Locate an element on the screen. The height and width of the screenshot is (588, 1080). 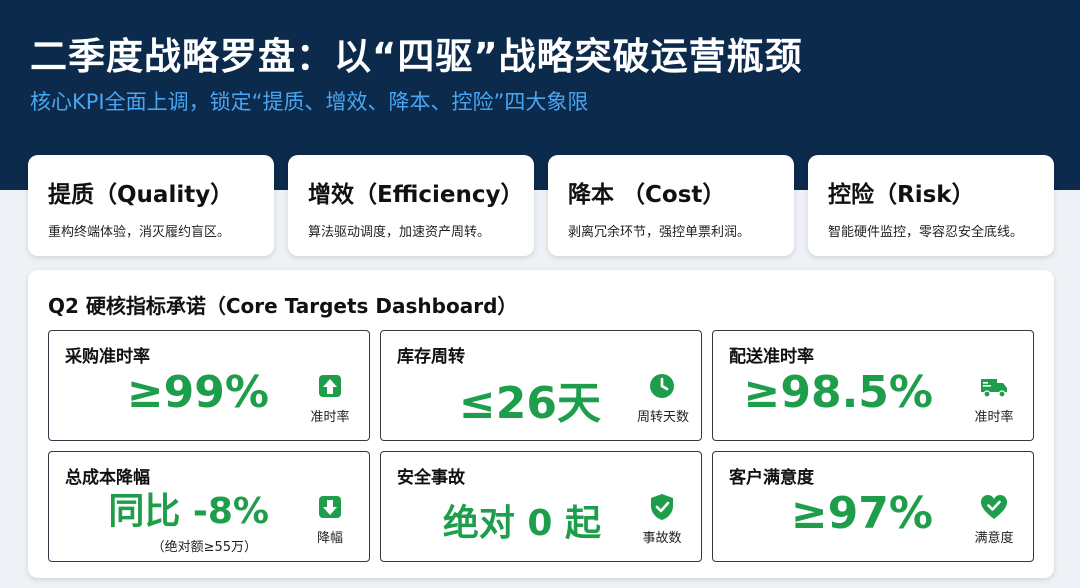
kpi-card-safety-incidents: 安全事故 绝对 0 起 事故数 is located at coordinates (541, 506).